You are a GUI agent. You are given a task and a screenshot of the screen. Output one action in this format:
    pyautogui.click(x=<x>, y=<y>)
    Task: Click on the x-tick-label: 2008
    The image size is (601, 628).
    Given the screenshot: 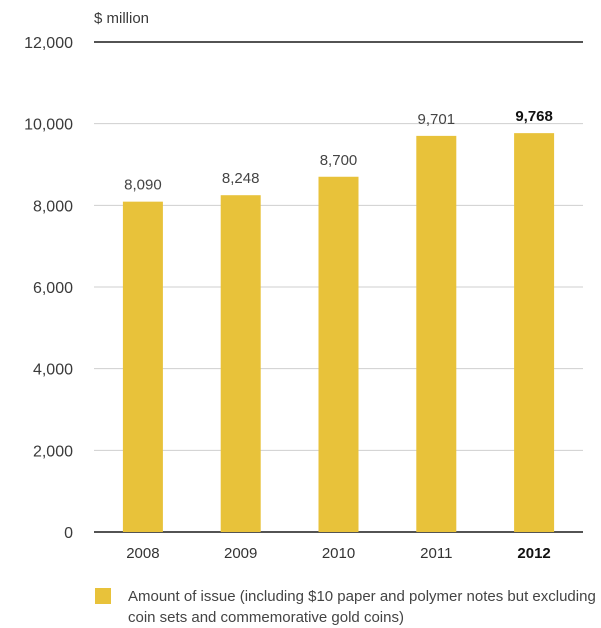 What is the action you would take?
    pyautogui.click(x=142, y=553)
    